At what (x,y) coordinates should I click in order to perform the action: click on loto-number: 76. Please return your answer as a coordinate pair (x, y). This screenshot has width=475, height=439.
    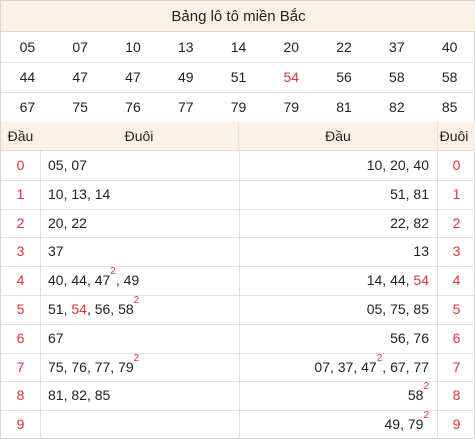
    Looking at the image, I should click on (421, 337).